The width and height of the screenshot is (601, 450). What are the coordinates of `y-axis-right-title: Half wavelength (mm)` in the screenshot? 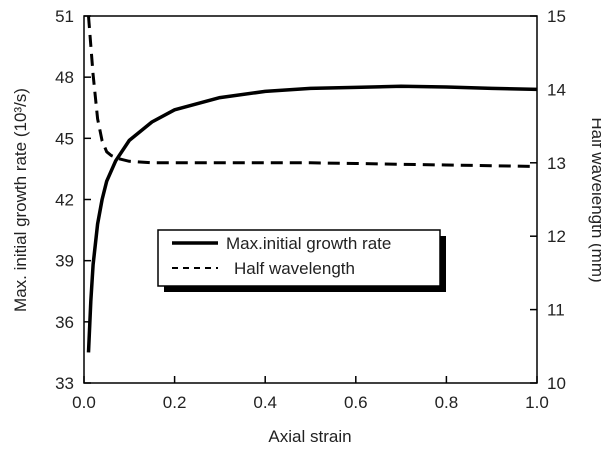 It's located at (594, 199).